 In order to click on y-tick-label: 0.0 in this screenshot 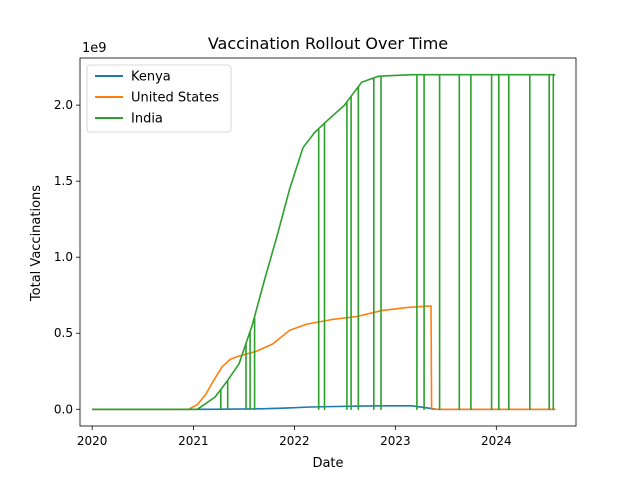, I will do `click(63, 409)`.